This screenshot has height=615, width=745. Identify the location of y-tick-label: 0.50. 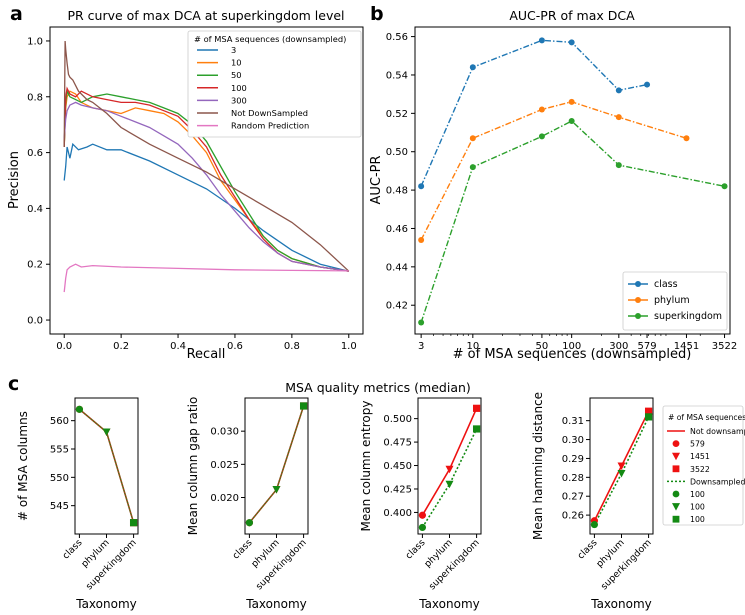
(397, 152).